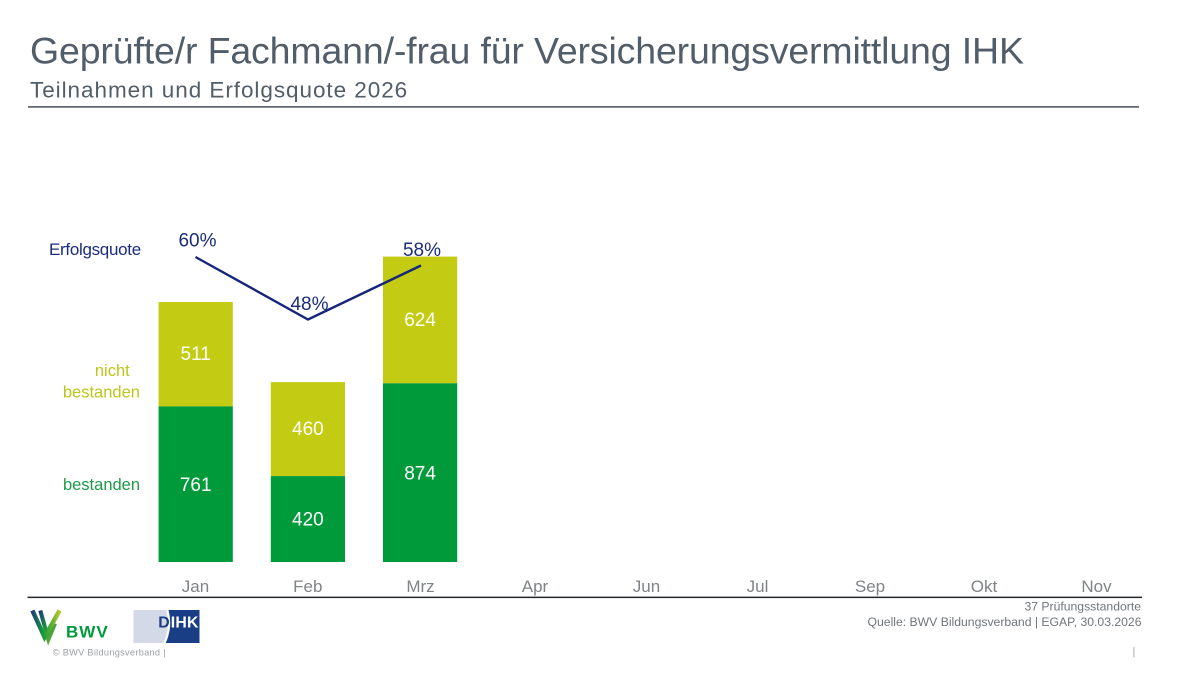 The image size is (1200, 675). Describe the element at coordinates (308, 519) in the screenshot. I see `svg-text: 420` at that location.